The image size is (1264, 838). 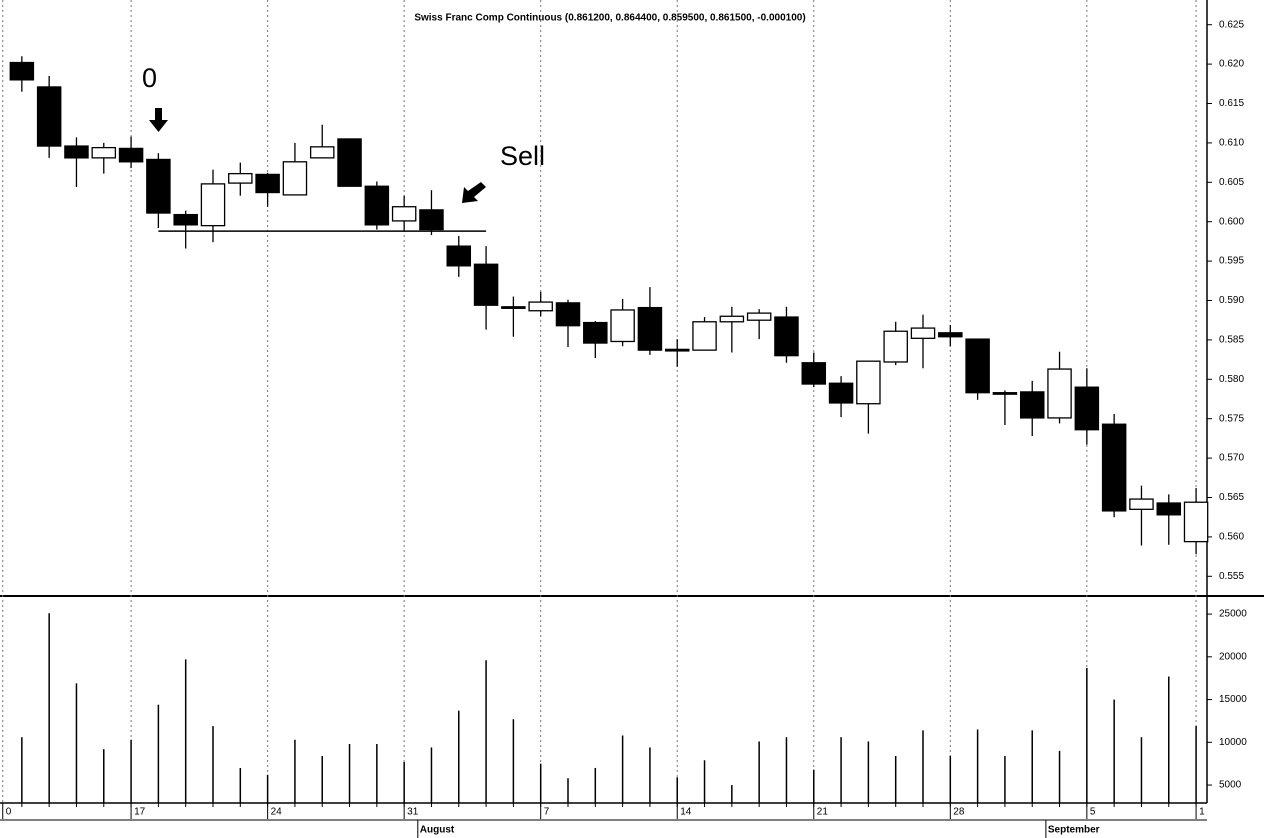 What do you see at coordinates (1074, 830) in the screenshot?
I see `month-label: September` at bounding box center [1074, 830].